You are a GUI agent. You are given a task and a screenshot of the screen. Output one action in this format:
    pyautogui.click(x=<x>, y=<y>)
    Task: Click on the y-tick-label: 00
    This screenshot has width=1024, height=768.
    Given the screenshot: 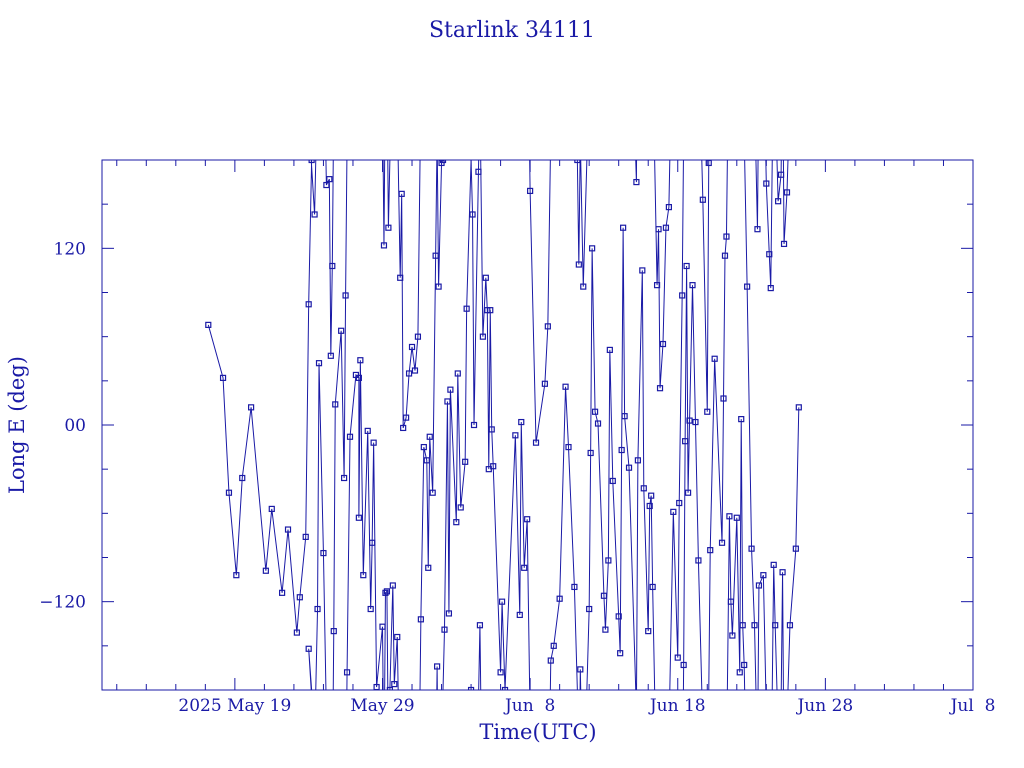 What is the action you would take?
    pyautogui.click(x=75, y=426)
    